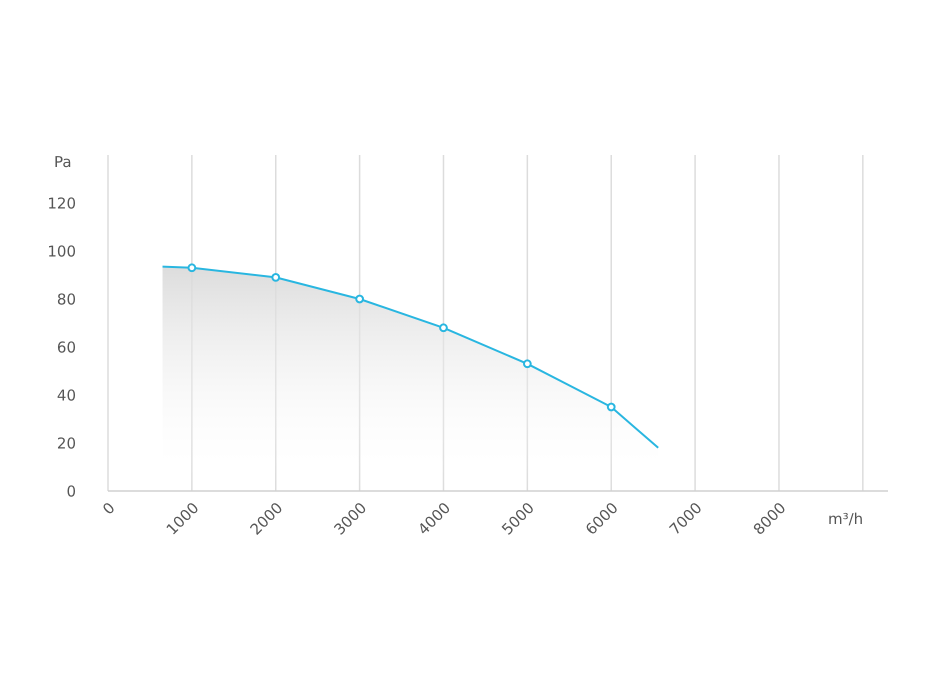  I want to click on y-axis-title: Pa, so click(63, 162).